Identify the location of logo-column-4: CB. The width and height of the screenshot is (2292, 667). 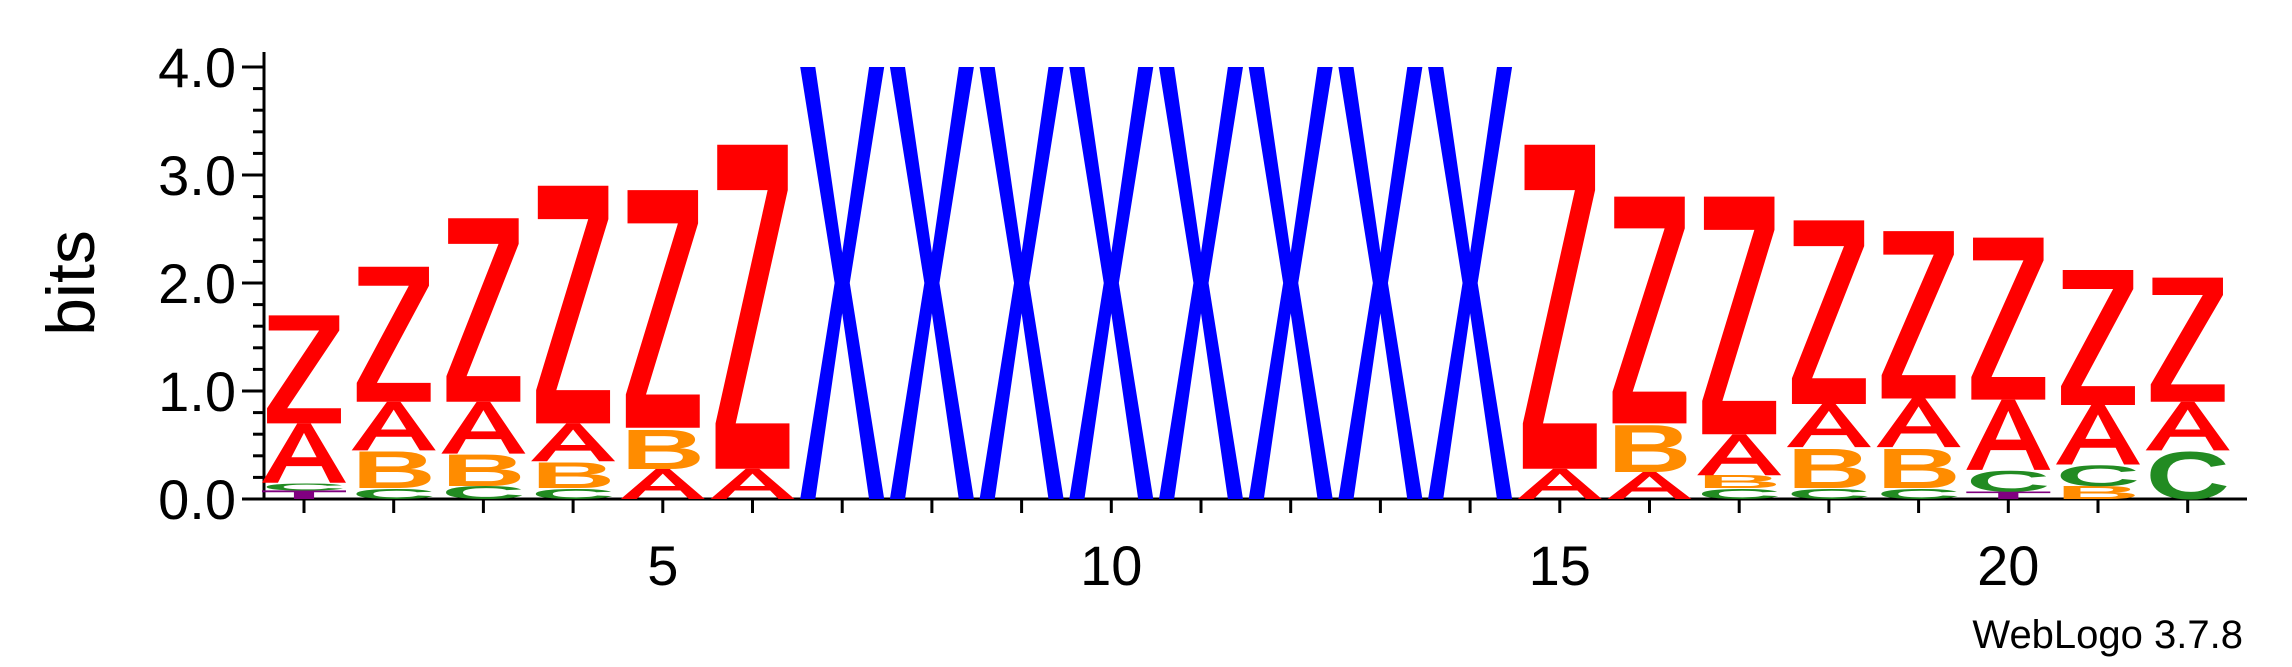
(573, 343).